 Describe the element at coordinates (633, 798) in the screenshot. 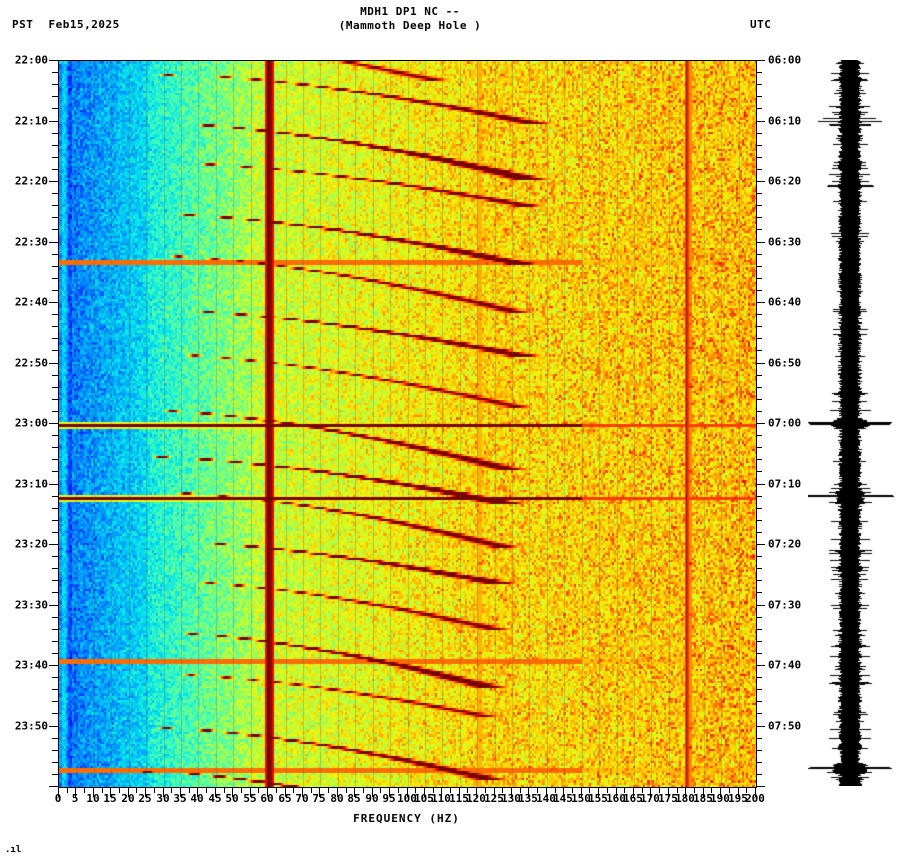

I see `frequency-tick-label: 165` at that location.